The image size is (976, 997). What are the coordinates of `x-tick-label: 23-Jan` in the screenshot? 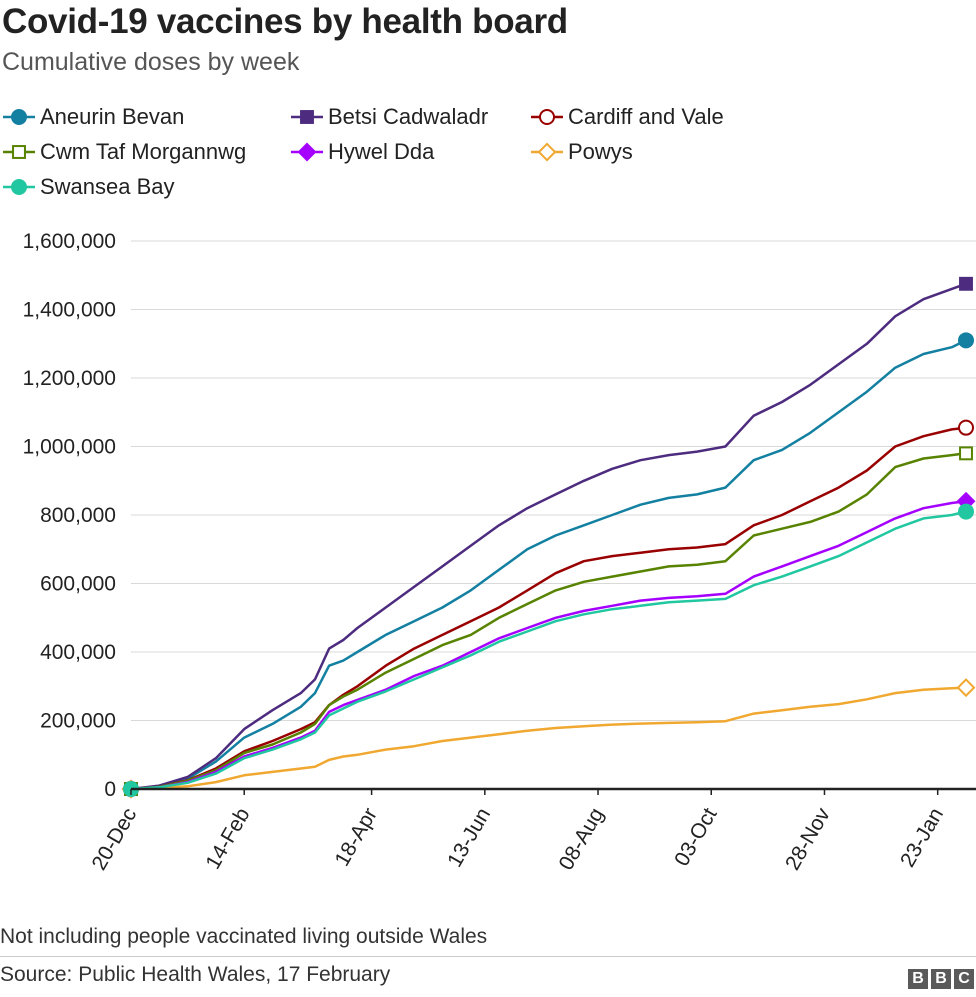 It's located at (922, 837).